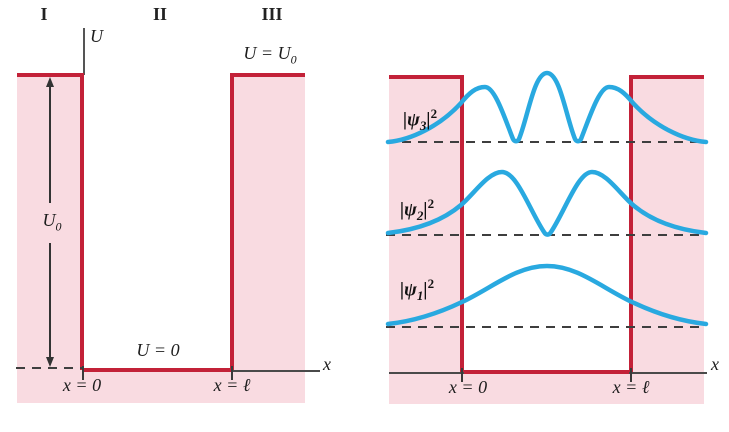  I want to click on psi3-zero-baseline, so click(546, 142).